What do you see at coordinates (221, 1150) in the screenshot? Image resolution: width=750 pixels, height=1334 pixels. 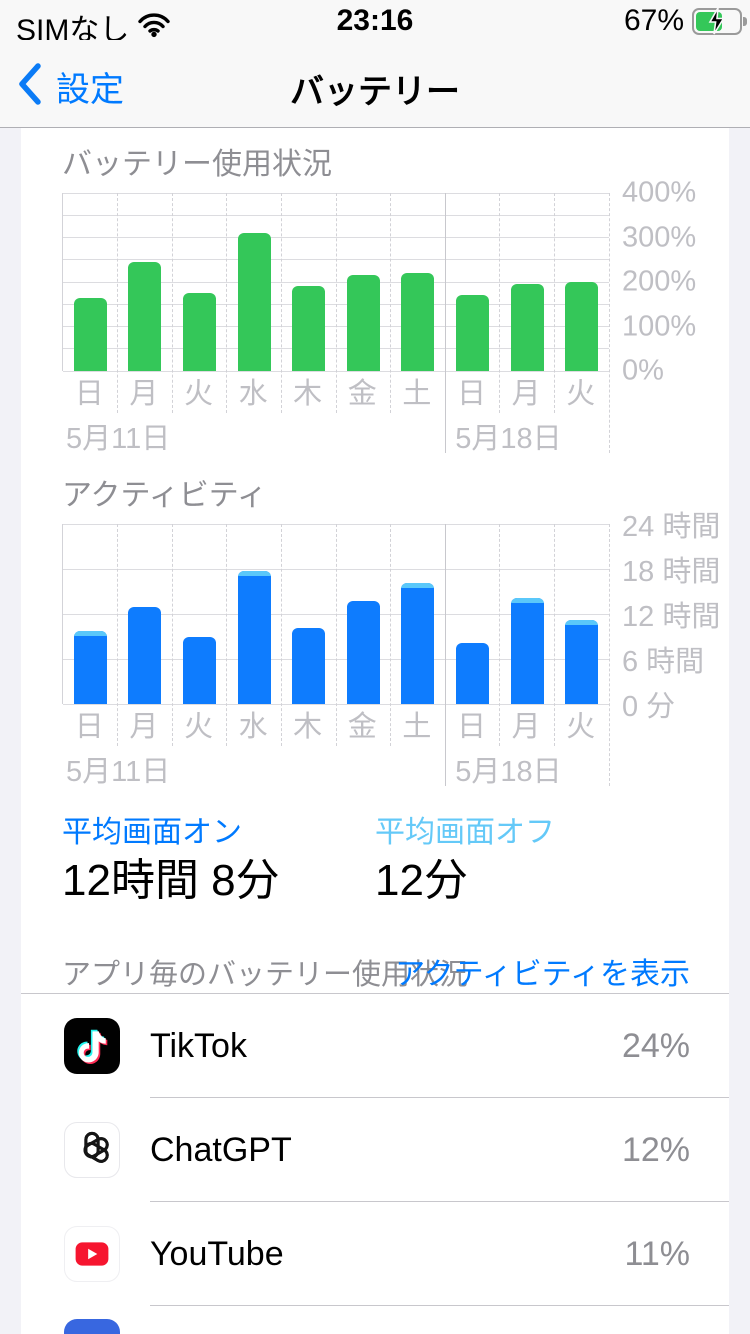 I see `app-name: ChatGPT` at bounding box center [221, 1150].